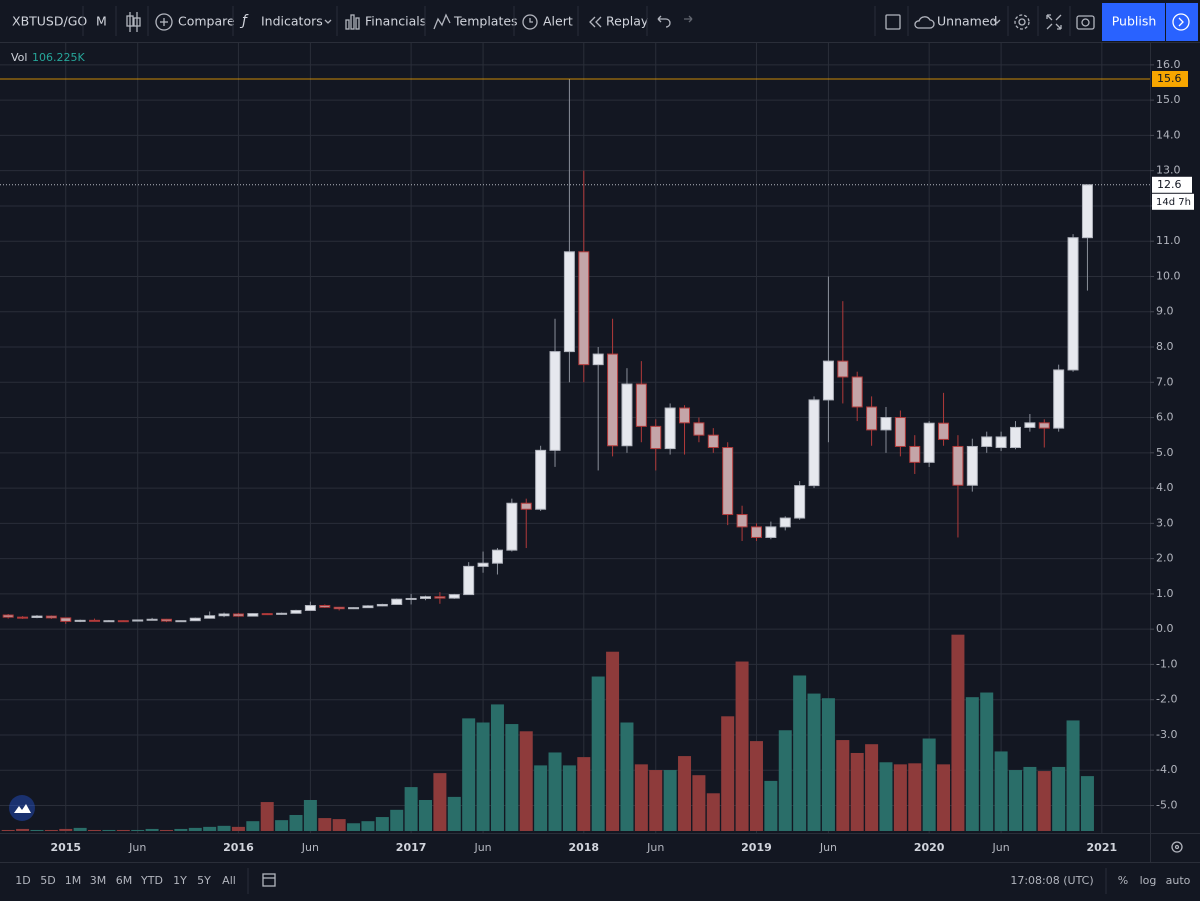 This screenshot has width=1200, height=901. I want to click on volume-legend-name: Vol, so click(19, 57).